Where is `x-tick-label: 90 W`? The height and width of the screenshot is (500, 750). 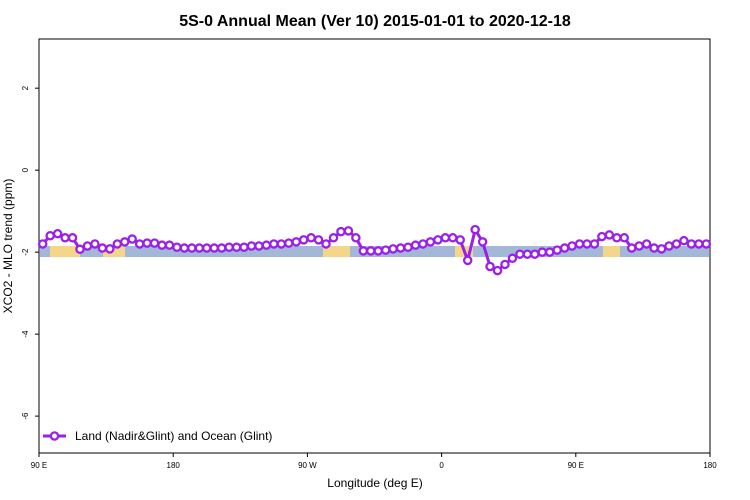 x-tick-label: 90 W is located at coordinates (307, 465).